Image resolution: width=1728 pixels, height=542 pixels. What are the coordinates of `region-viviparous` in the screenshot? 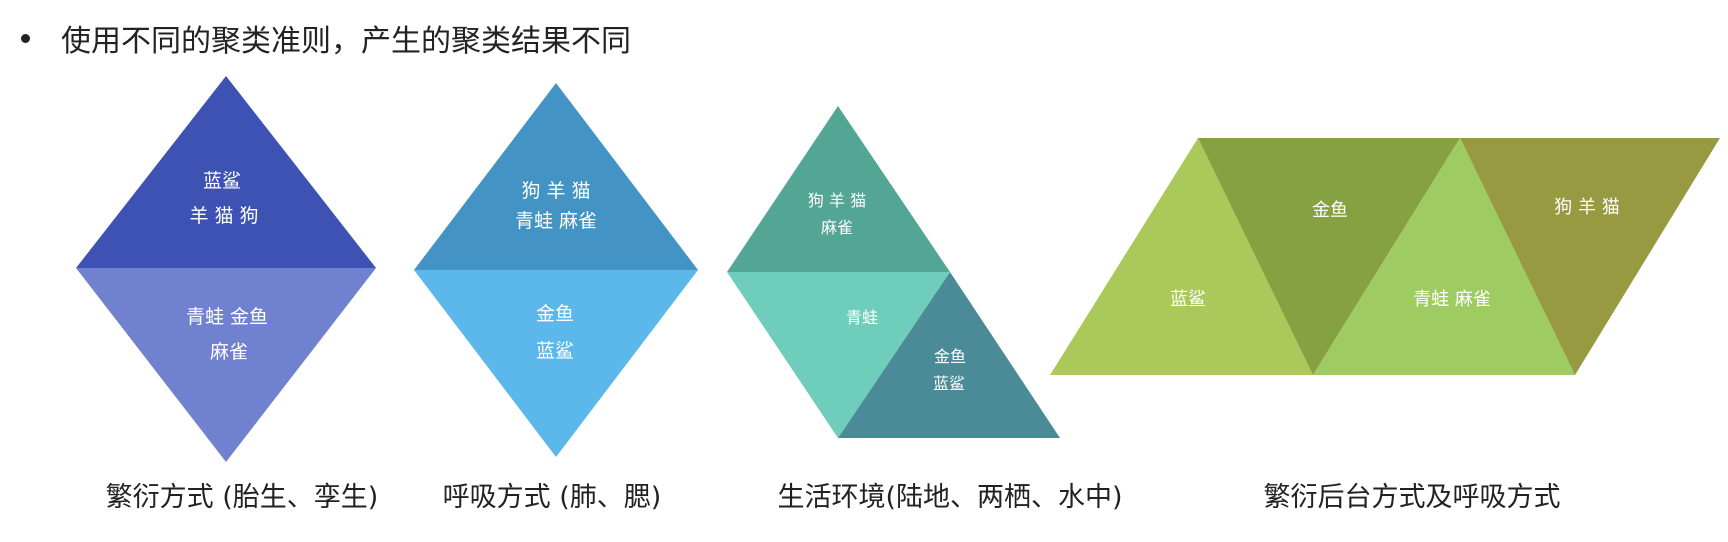 It's located at (226, 172).